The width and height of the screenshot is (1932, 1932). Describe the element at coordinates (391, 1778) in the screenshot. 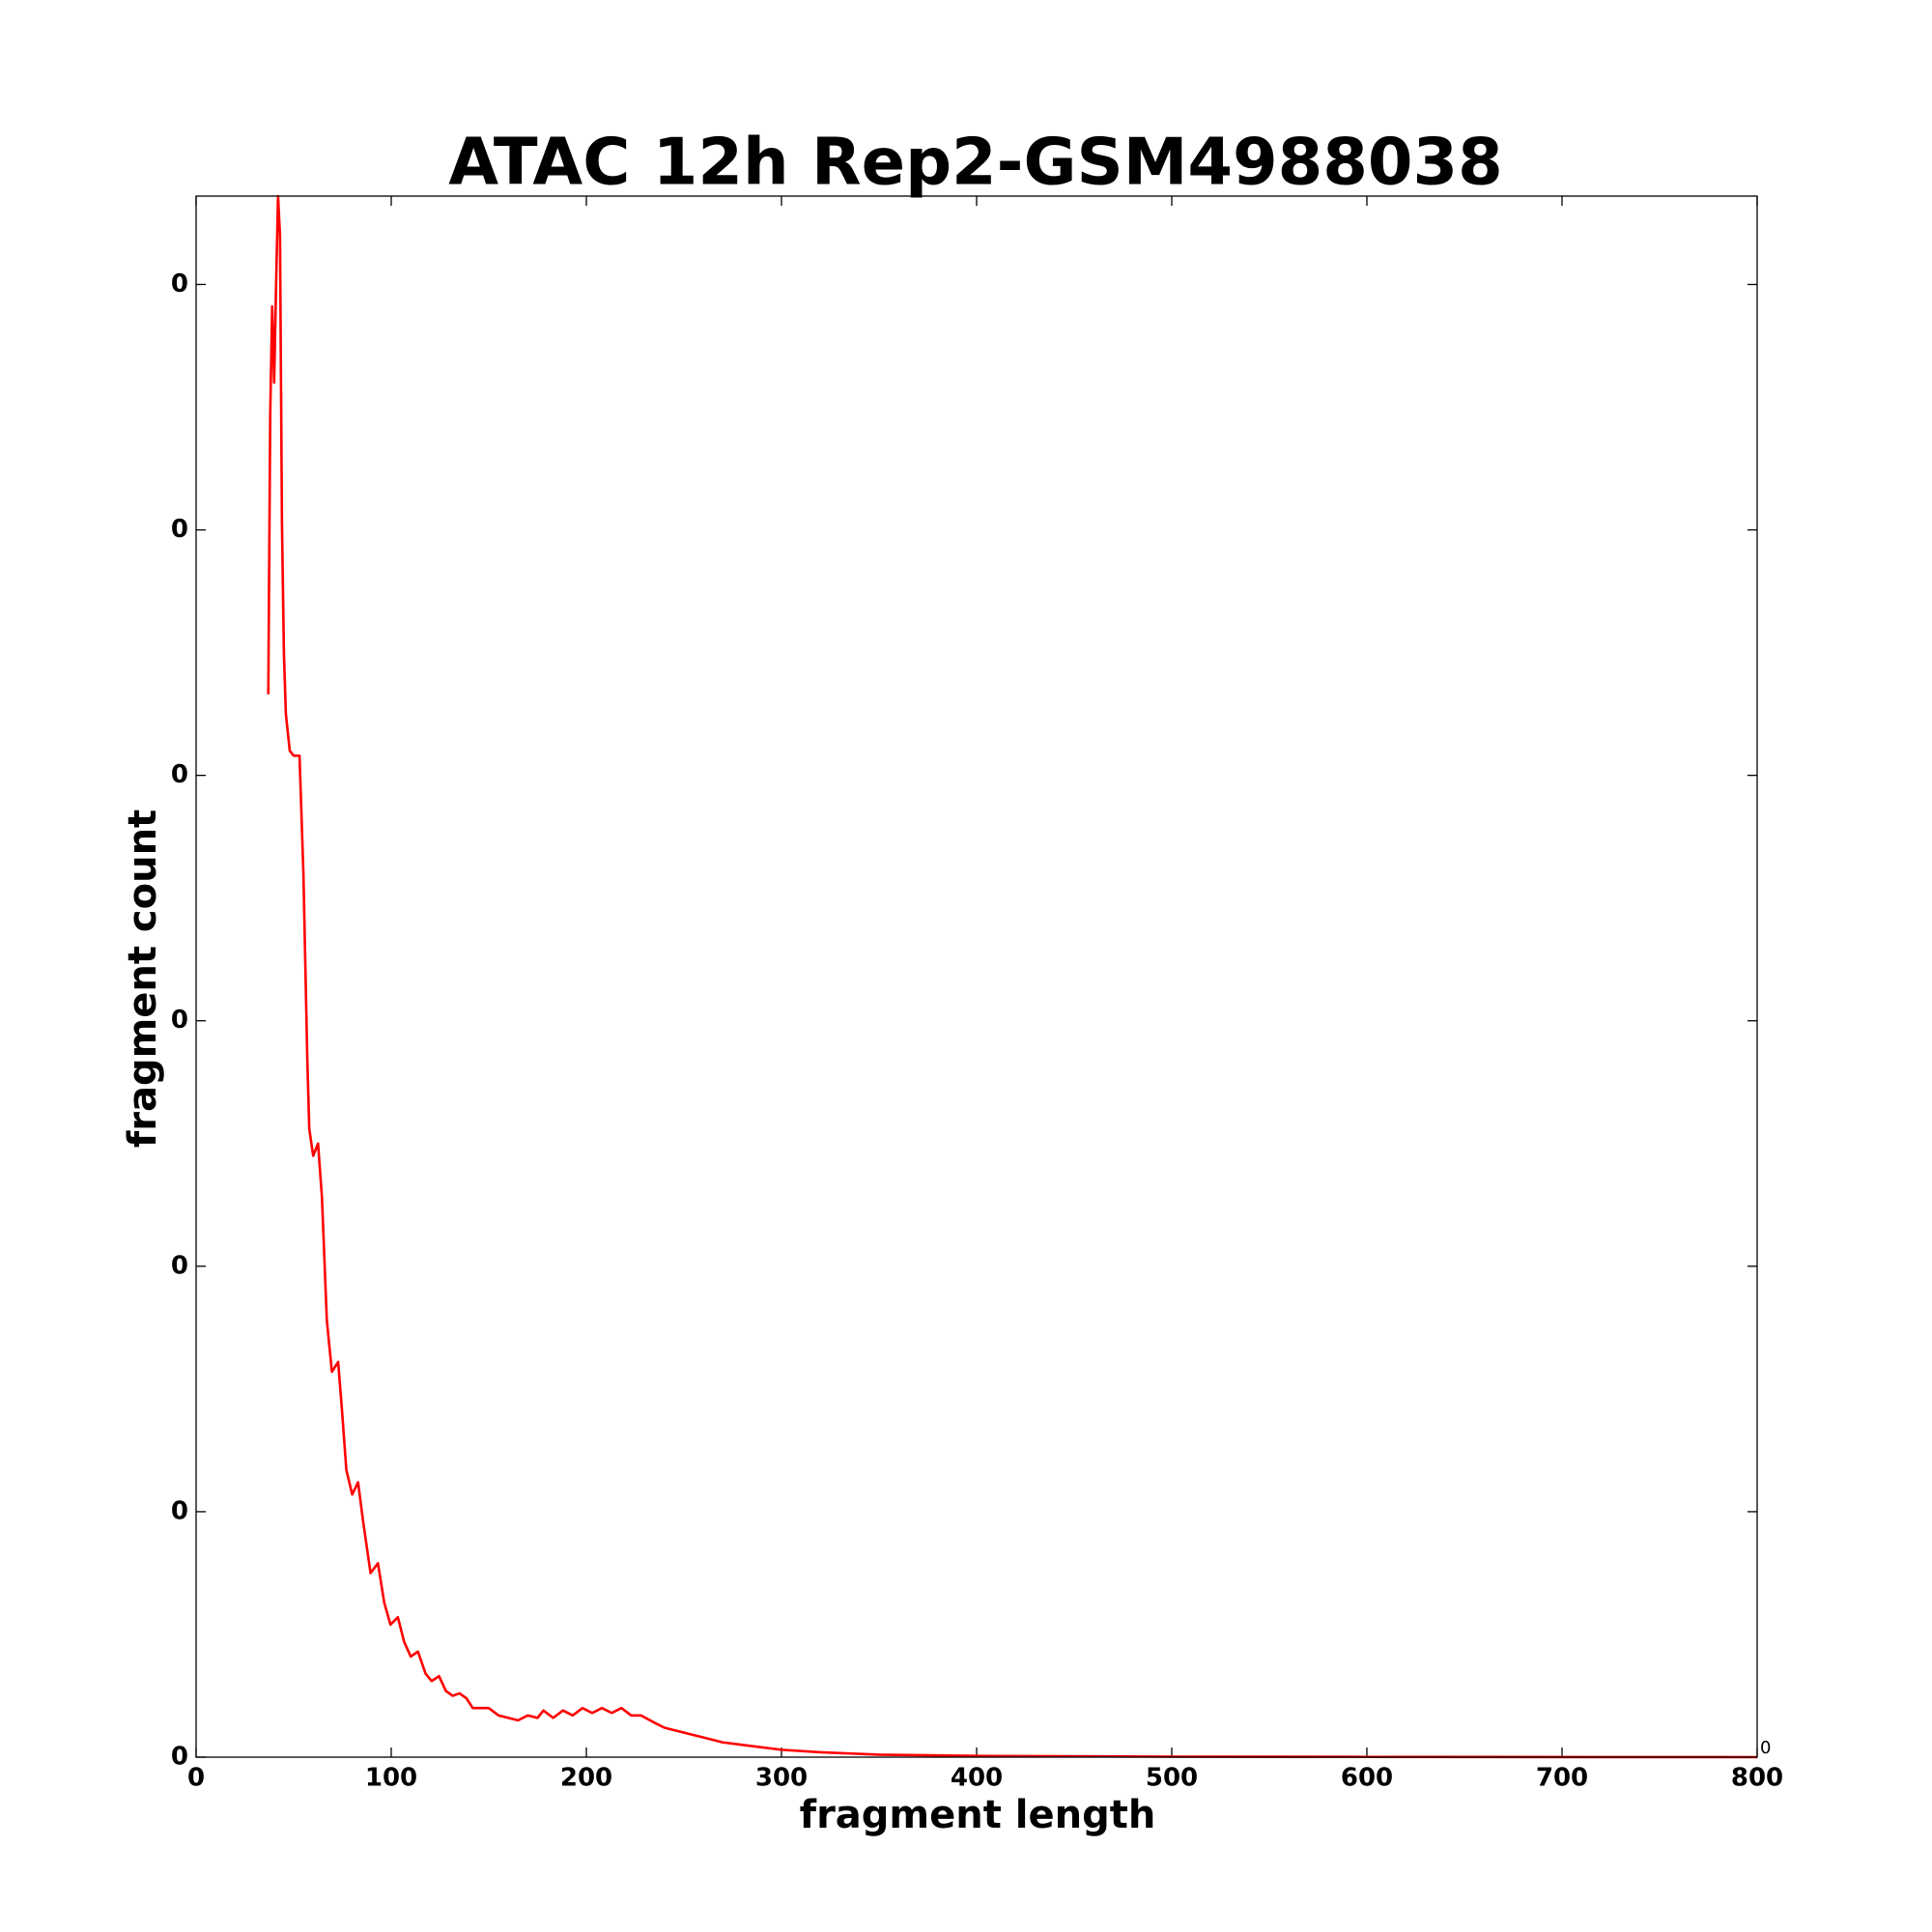

I see `x-tick-label: 100` at that location.